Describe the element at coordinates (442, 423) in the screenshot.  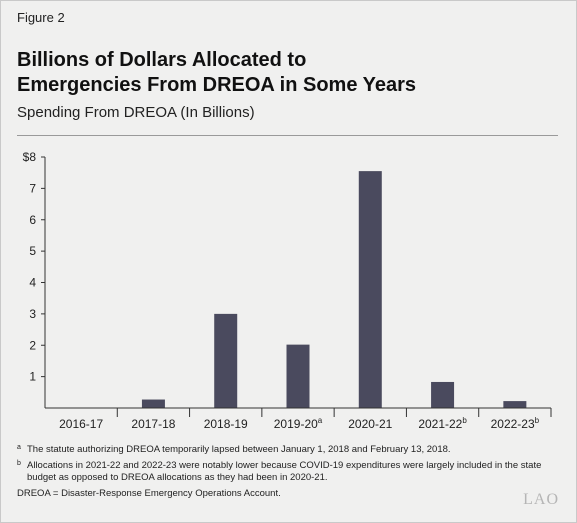
I see `x-tick-label: 2021-22b` at that location.